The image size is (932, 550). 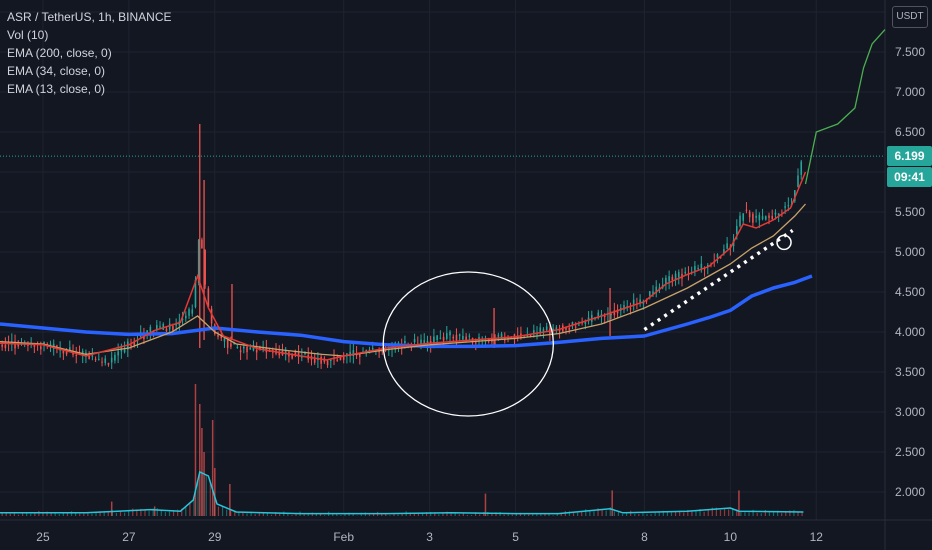 I want to click on legend-volume: Vol (10), so click(x=28, y=35).